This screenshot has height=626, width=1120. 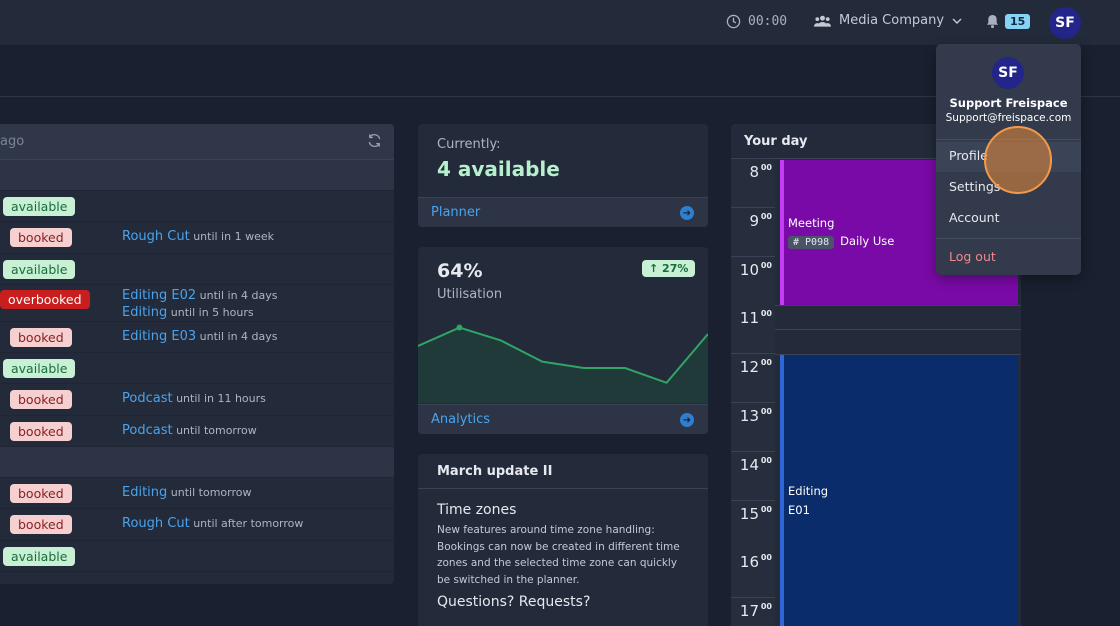 What do you see at coordinates (461, 419) in the screenshot?
I see `analytics-link-label: Analytics` at bounding box center [461, 419].